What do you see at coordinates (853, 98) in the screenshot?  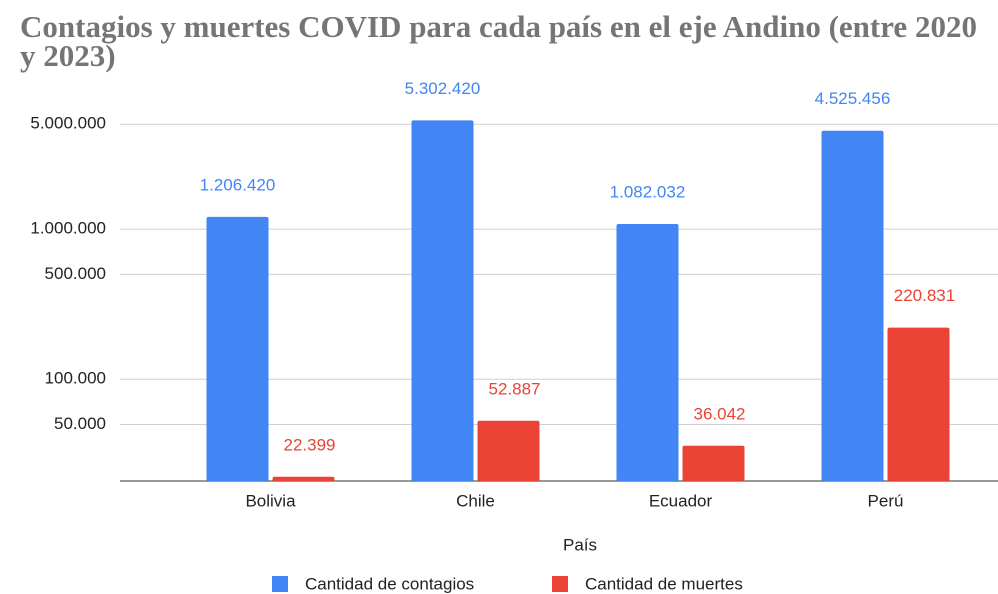 I see `data-label: 4.525.456` at bounding box center [853, 98].